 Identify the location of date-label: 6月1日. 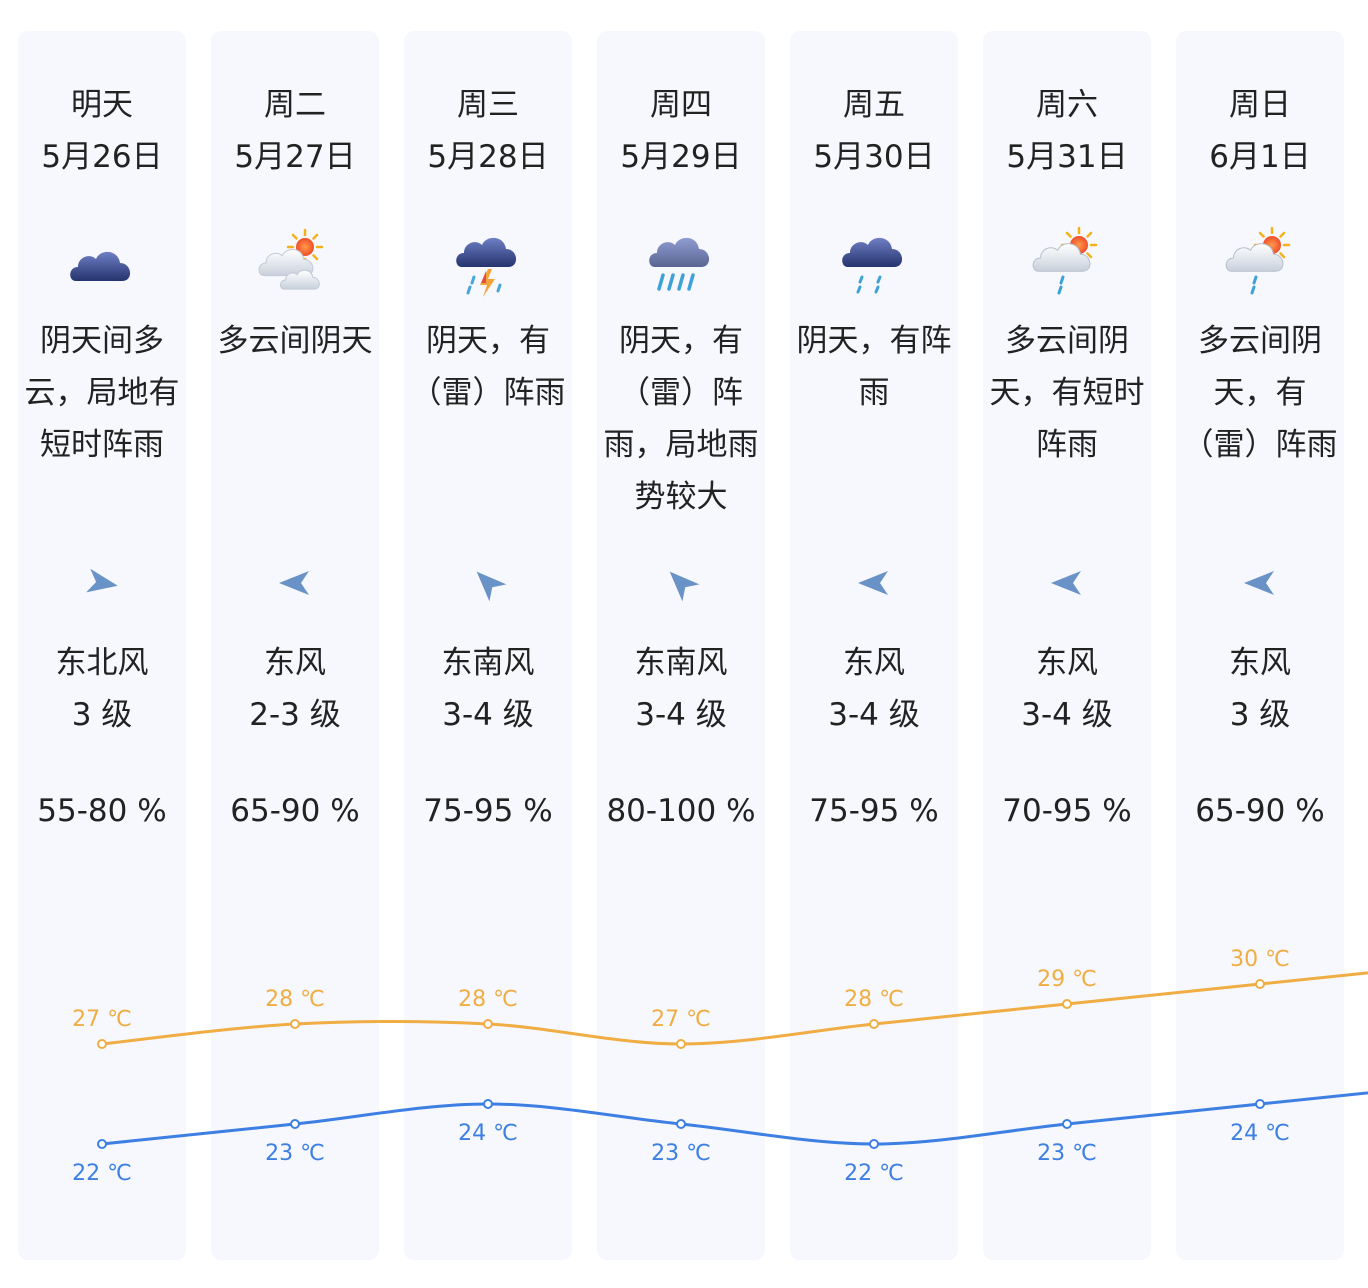
(1260, 157).